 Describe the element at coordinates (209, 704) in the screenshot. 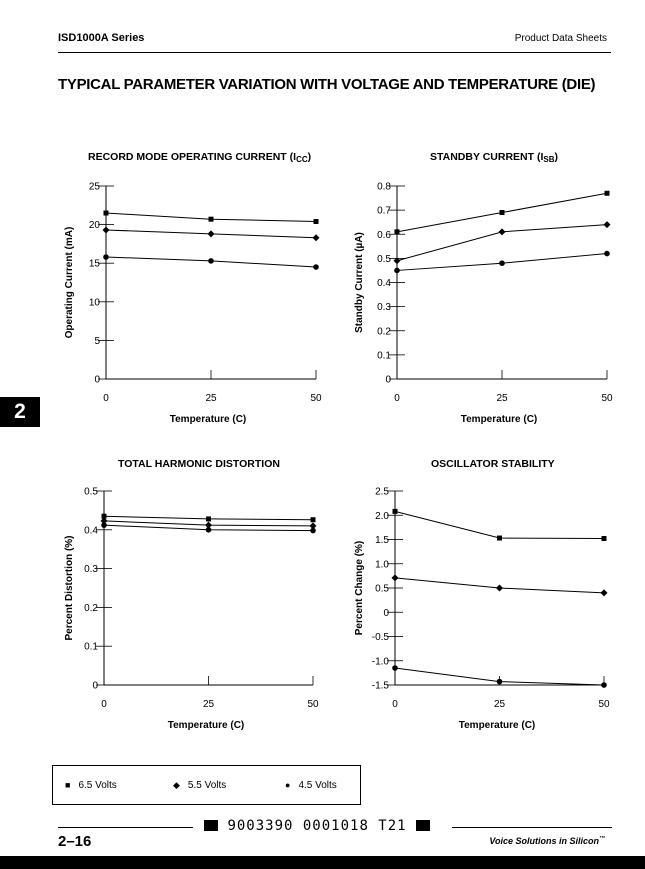

I see `chart3-x-tick-label: 25` at that location.